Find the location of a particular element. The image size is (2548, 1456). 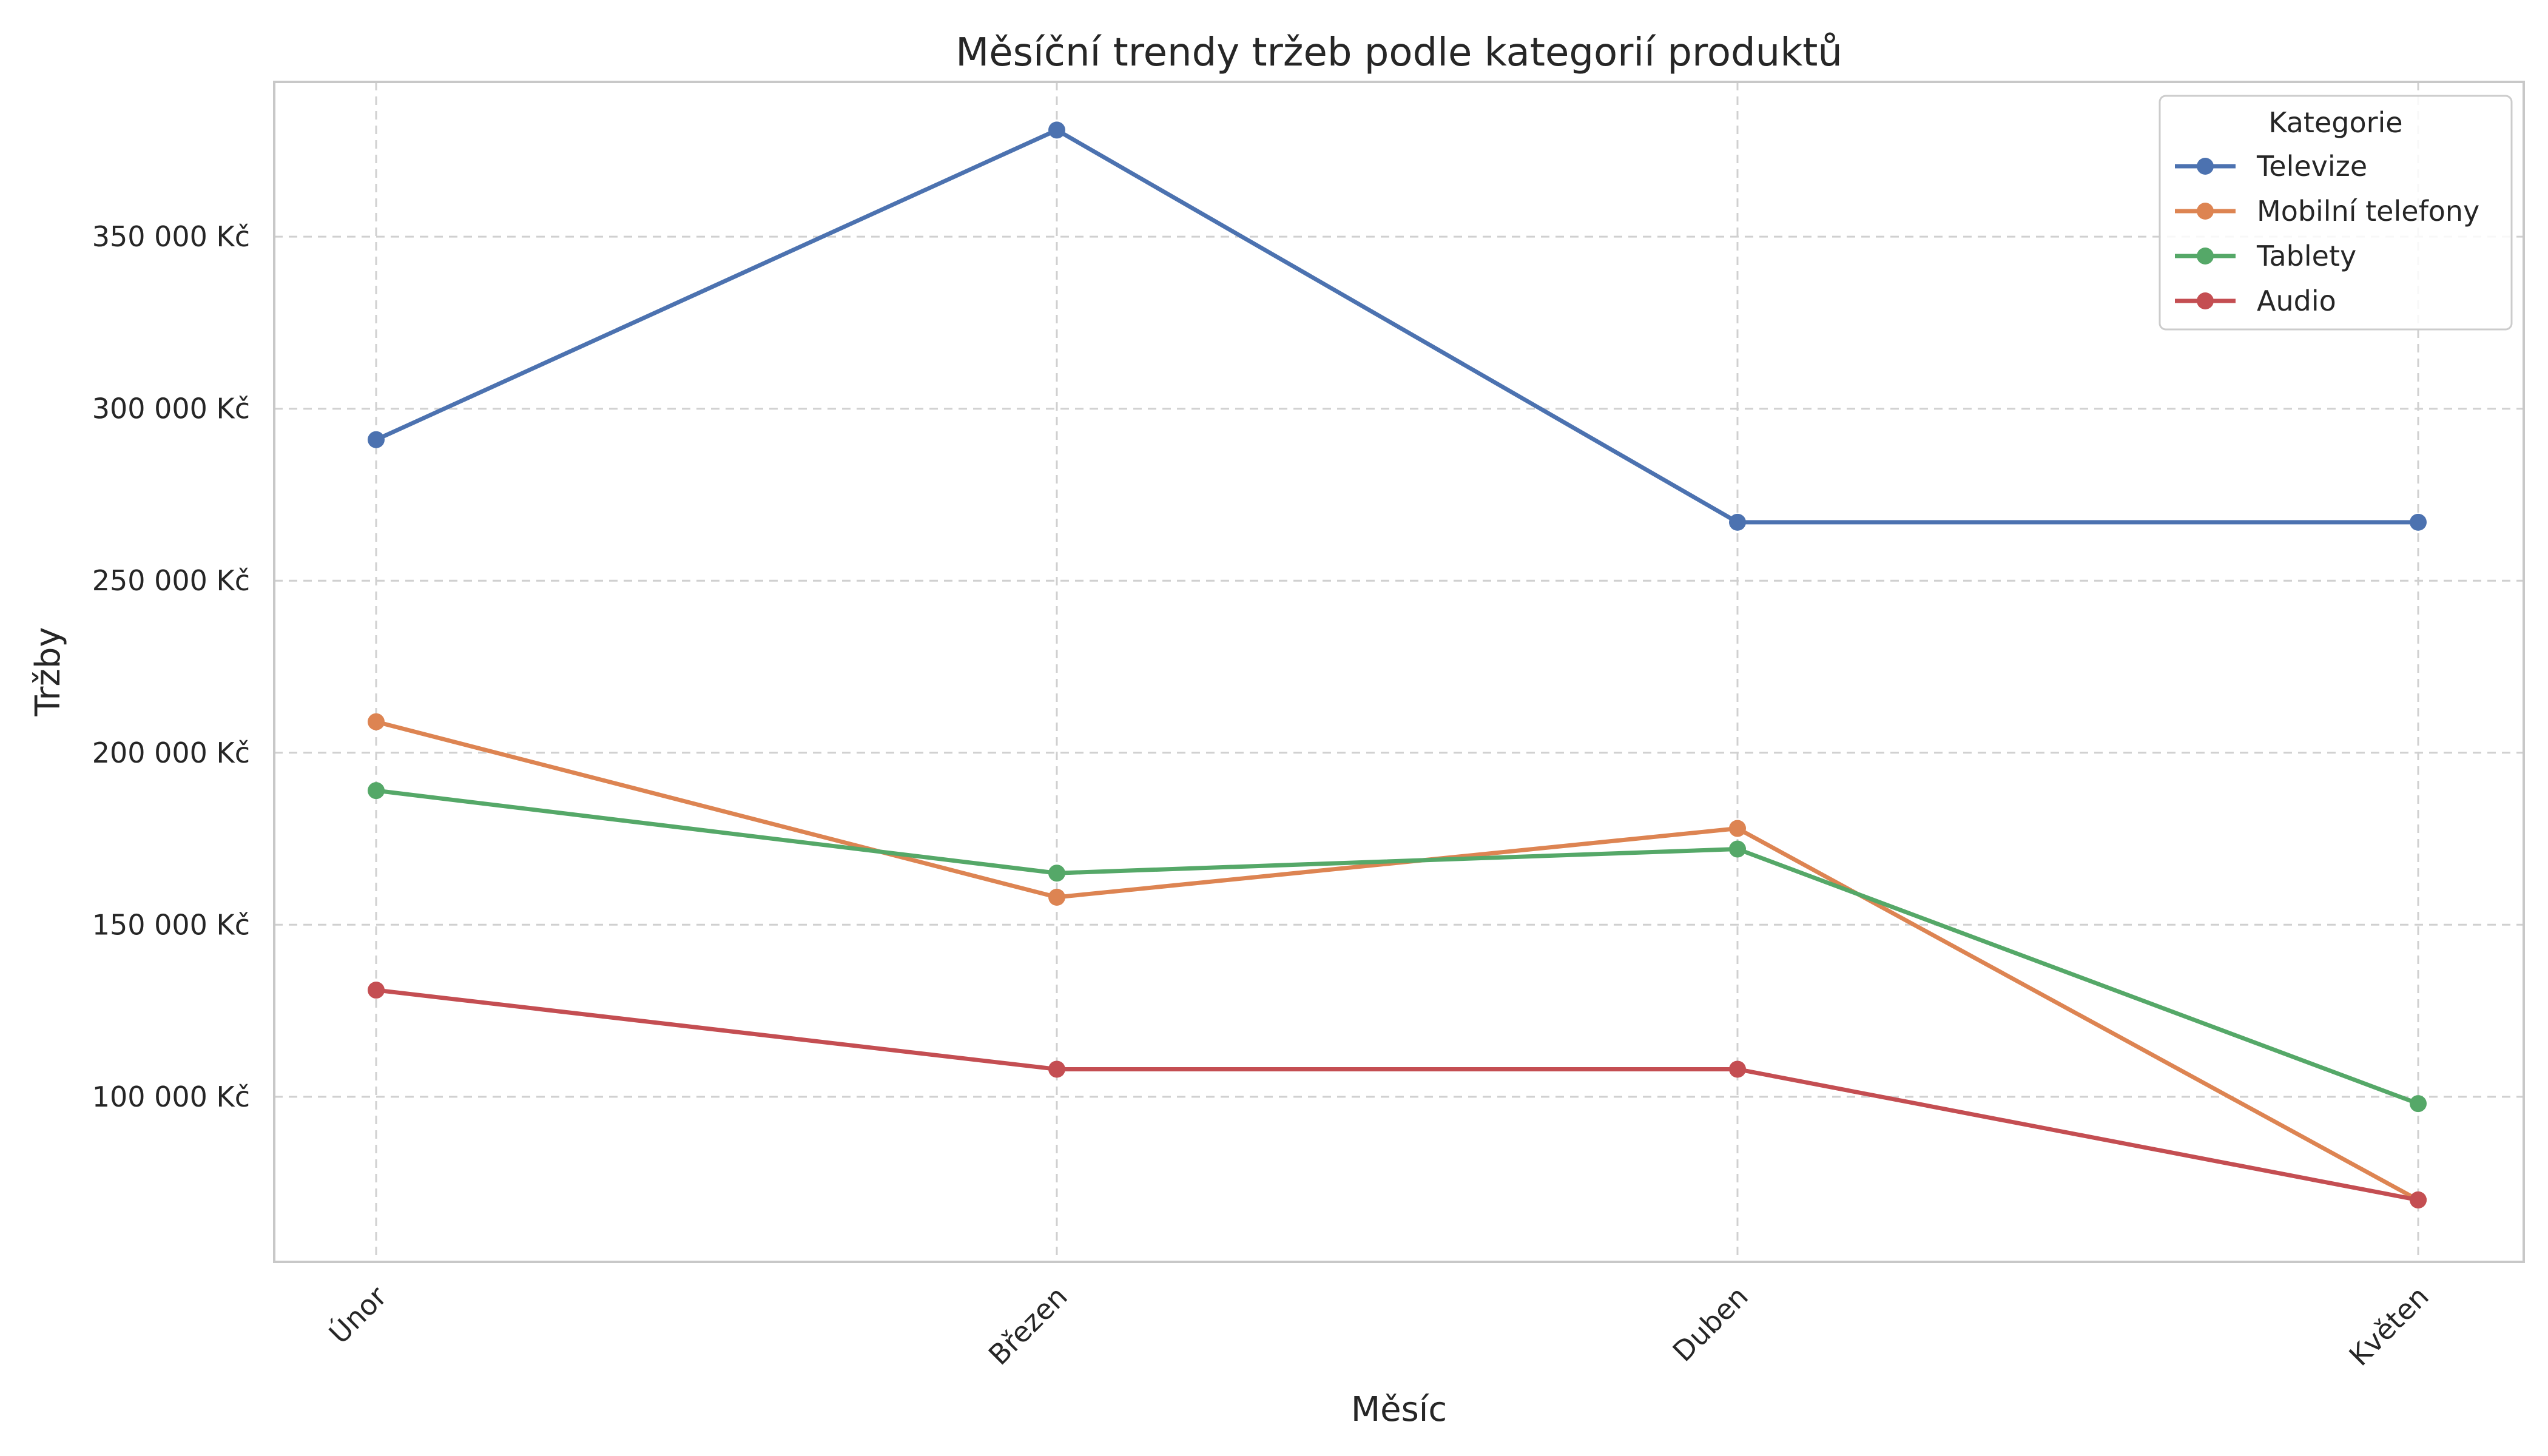

y-tick-label: 300 000 Kč is located at coordinates (171, 409).